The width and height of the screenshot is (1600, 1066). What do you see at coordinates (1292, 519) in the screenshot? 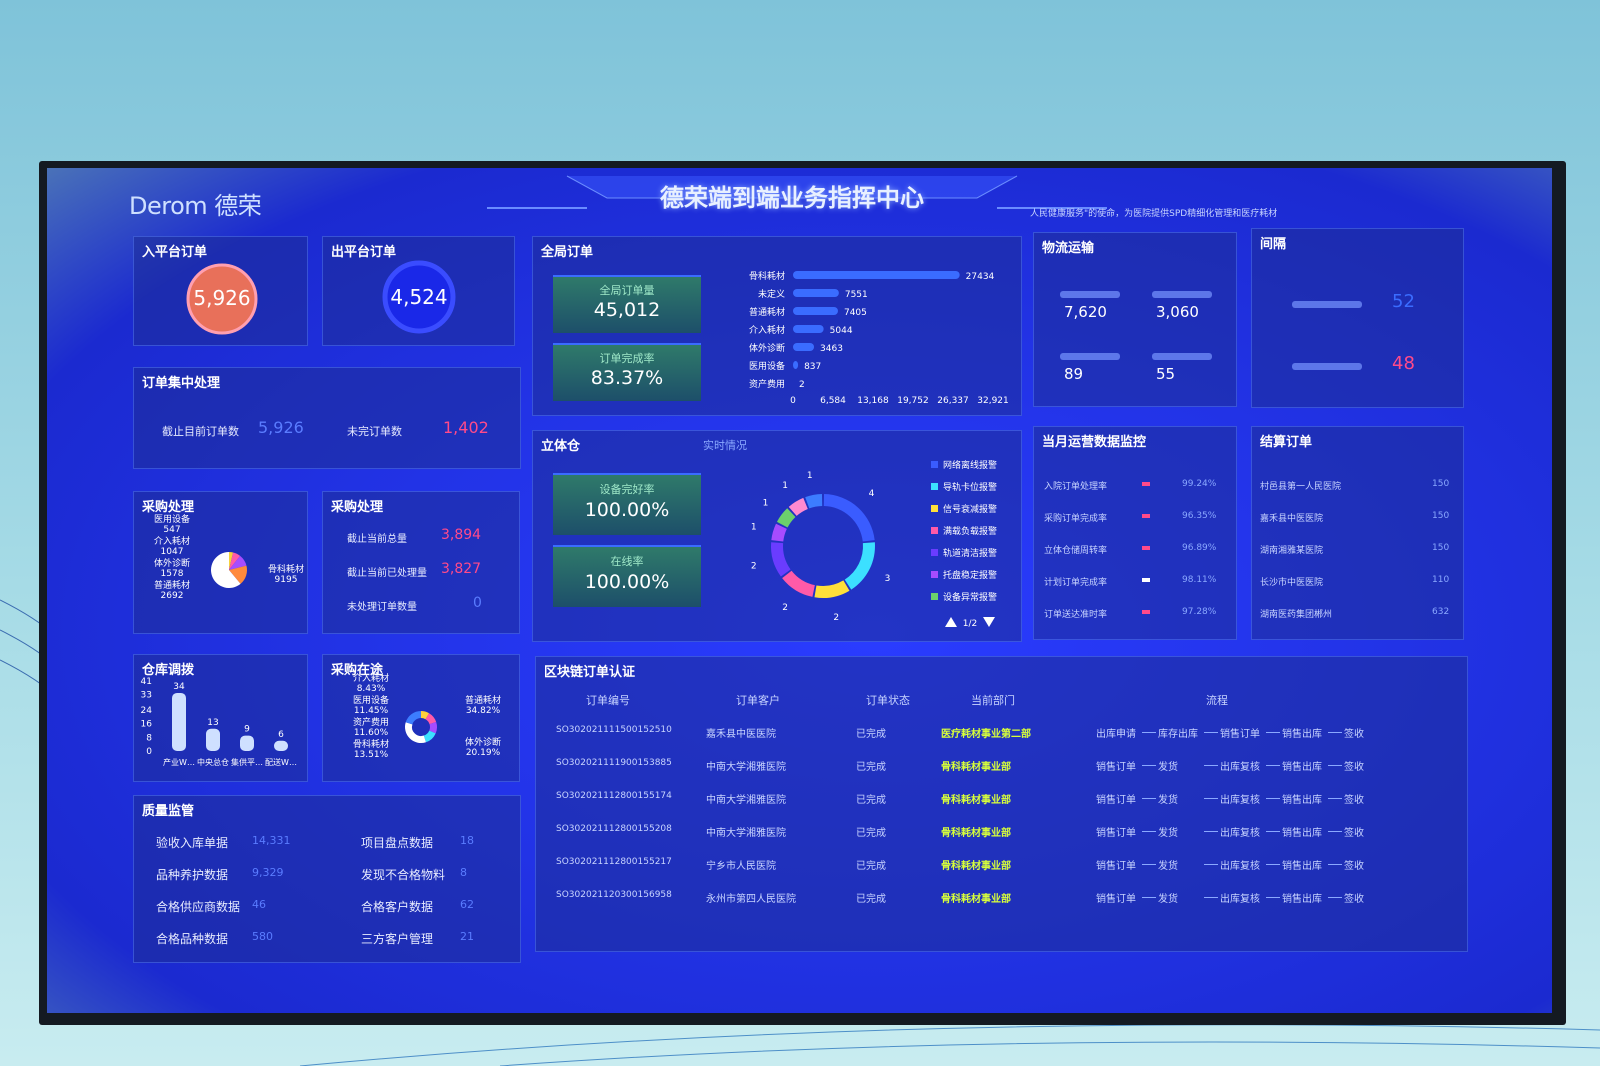
I see `row-label: 嘉禾县中医医院` at bounding box center [1292, 519].